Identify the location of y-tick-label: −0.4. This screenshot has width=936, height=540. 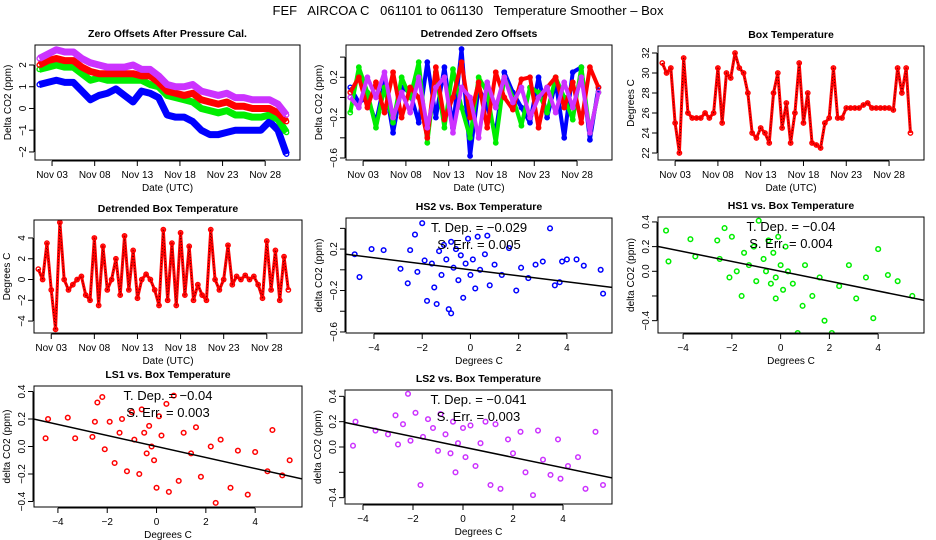
(22, 501).